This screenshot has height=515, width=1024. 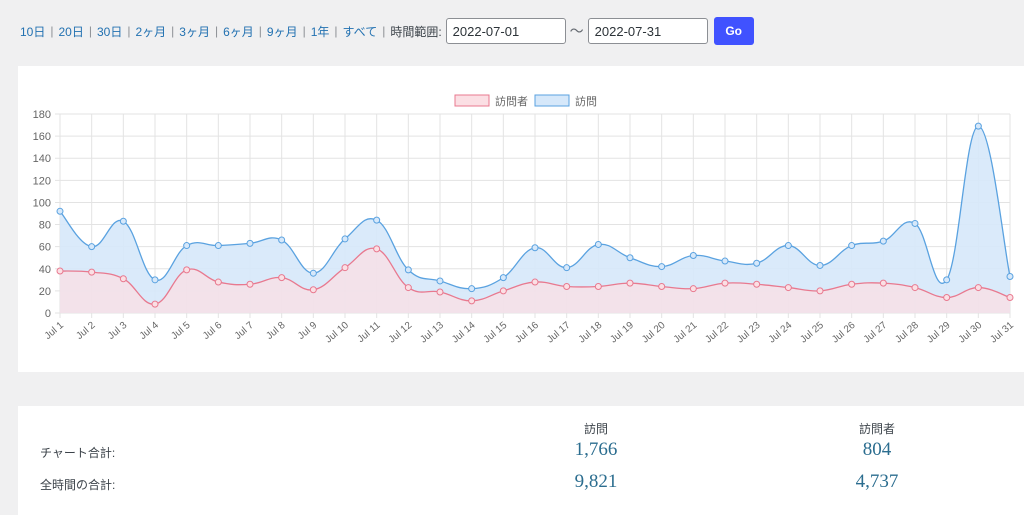 What do you see at coordinates (42, 115) in the screenshot?
I see `y-tick-label: 180` at bounding box center [42, 115].